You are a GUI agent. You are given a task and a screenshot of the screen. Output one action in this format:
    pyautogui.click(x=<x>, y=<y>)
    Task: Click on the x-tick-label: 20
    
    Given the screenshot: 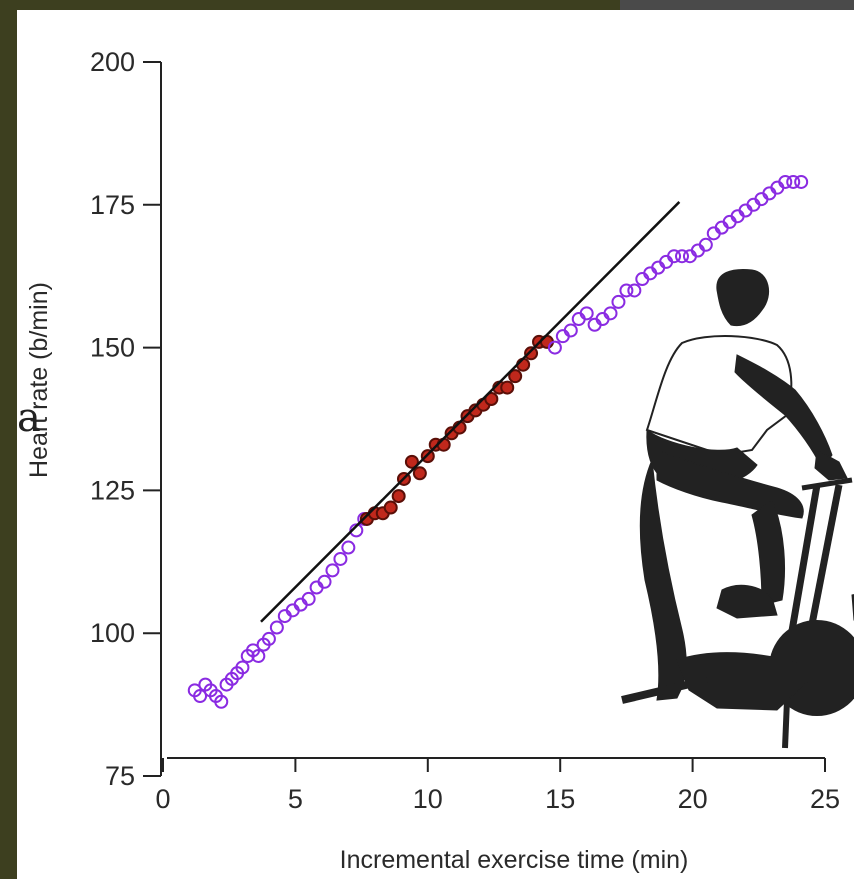 What is the action you would take?
    pyautogui.click(x=693, y=799)
    